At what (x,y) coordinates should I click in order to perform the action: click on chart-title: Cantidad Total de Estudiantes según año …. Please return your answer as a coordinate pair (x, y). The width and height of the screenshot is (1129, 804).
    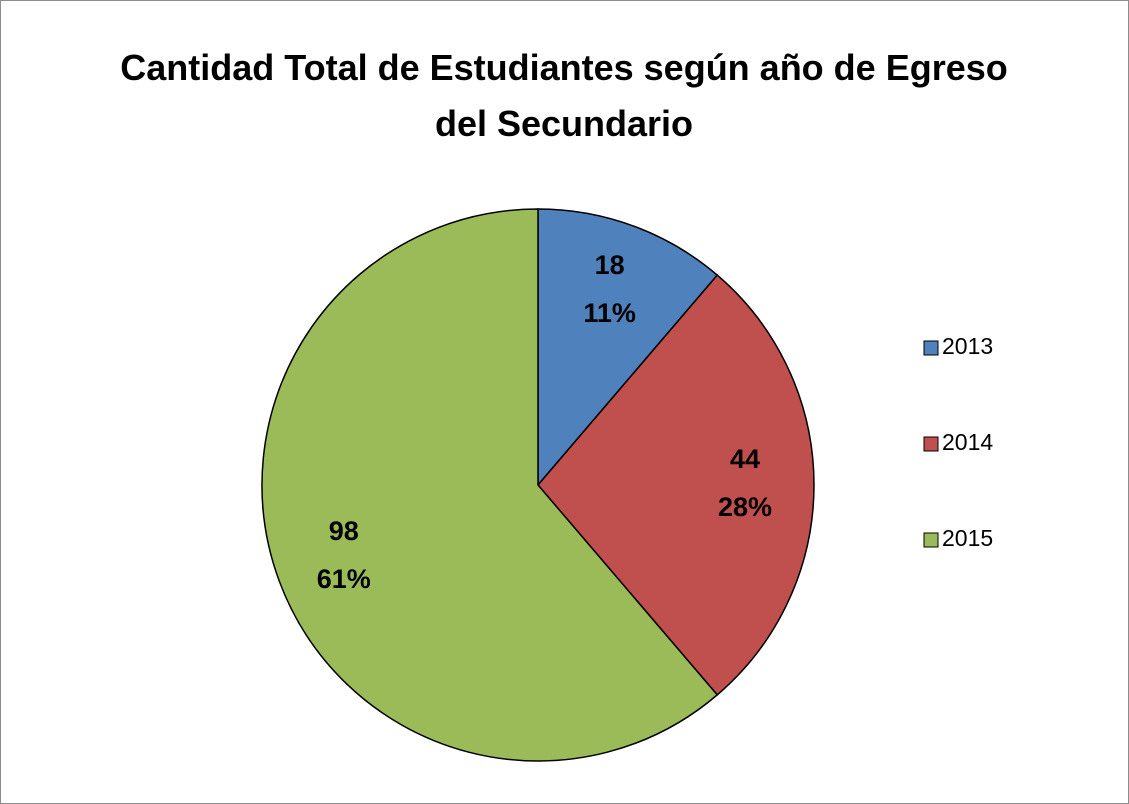
    Looking at the image, I should click on (564, 95).